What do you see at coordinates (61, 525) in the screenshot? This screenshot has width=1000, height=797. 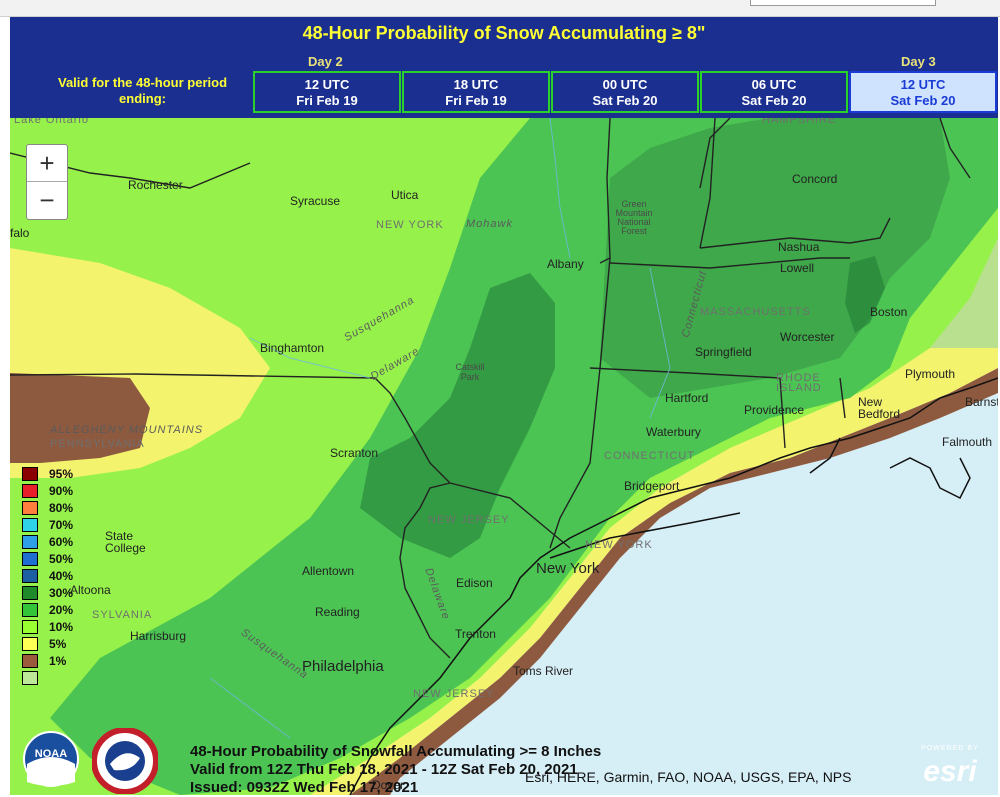 I see `legend-label: 70%` at bounding box center [61, 525].